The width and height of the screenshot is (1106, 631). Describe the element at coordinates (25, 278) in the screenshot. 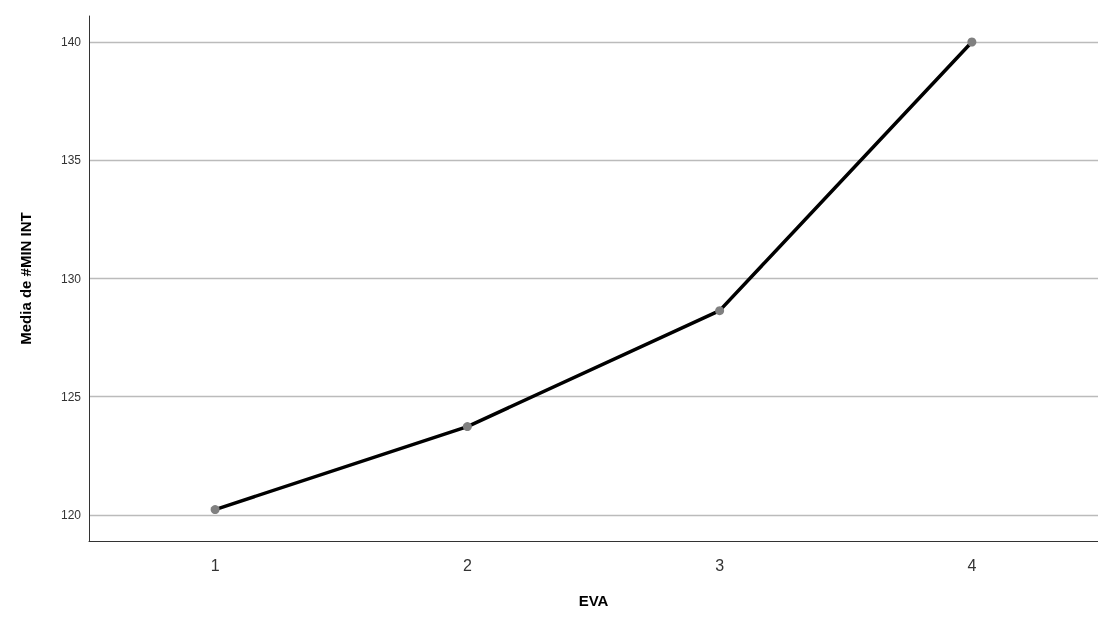

I see `y-axis-title: Media de #MIN INT` at that location.